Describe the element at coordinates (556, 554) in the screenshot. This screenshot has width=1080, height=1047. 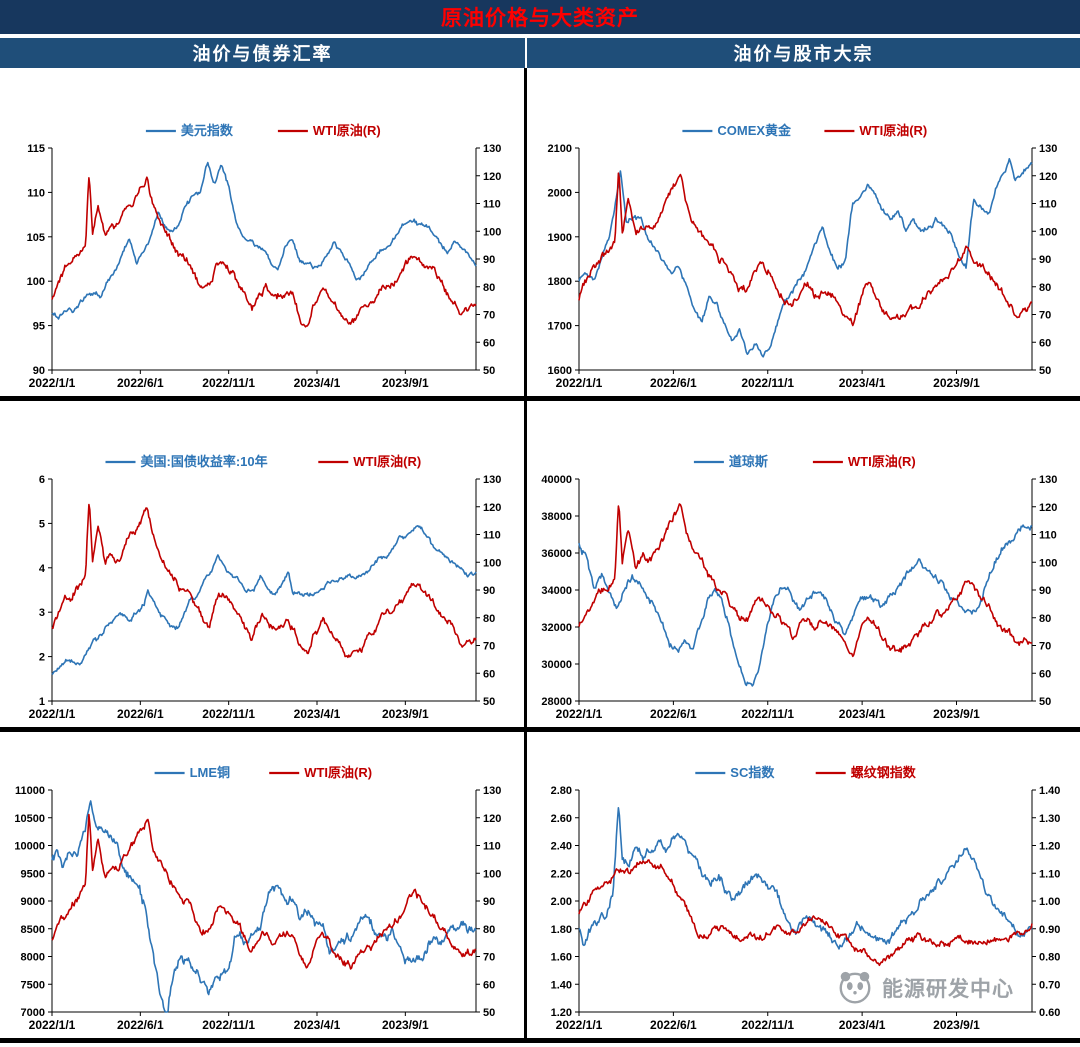
I see `svg-text: 36000` at that location.